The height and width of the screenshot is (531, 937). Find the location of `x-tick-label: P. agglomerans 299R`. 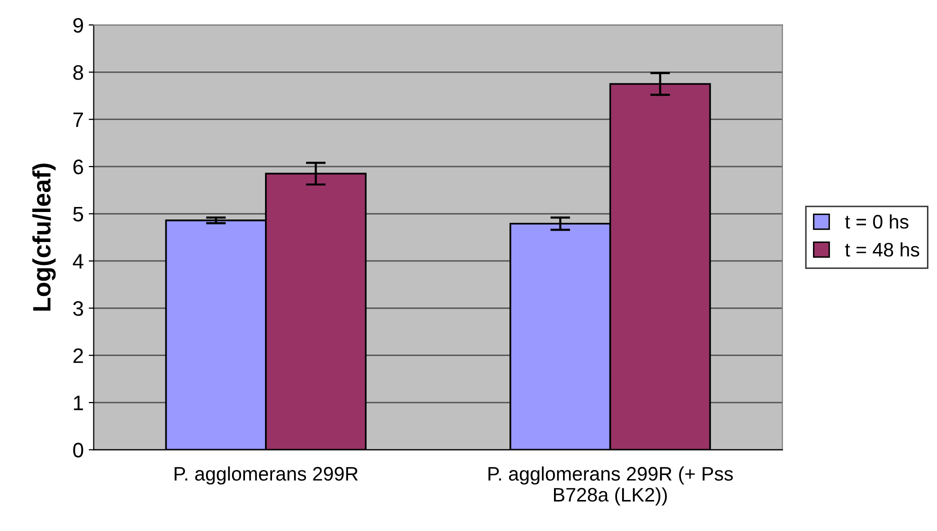

x-tick-label: P. agglomerans 299R is located at coordinates (266, 475).